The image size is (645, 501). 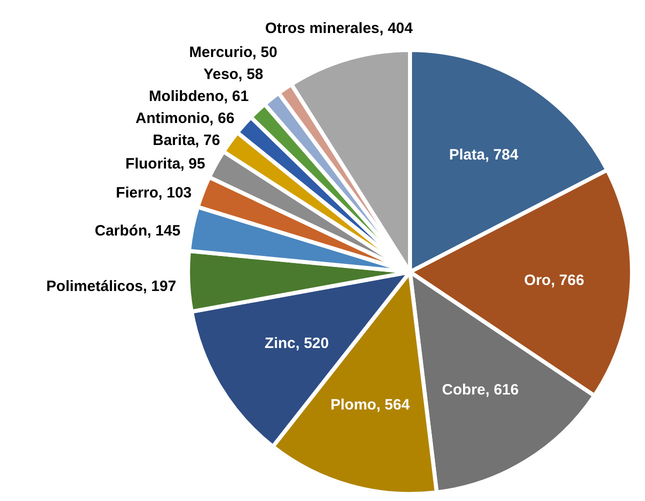 What do you see at coordinates (175, 193) in the screenshot?
I see `data-label: , 103` at bounding box center [175, 193].